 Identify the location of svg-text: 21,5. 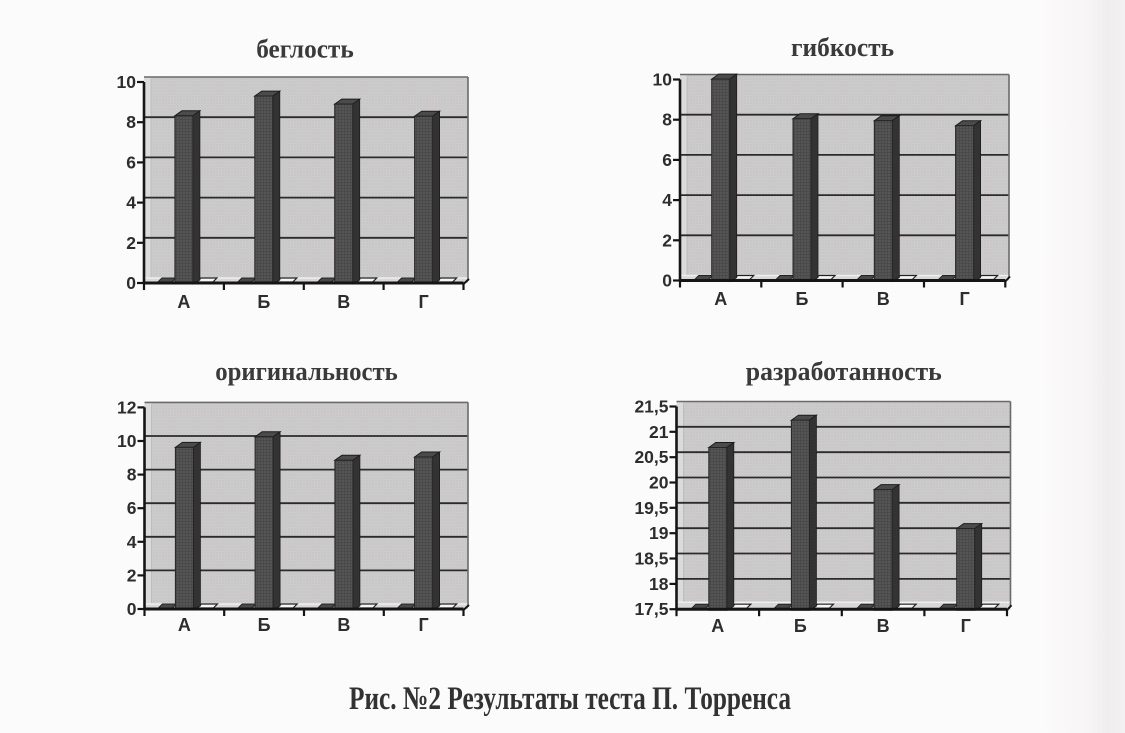
(651, 407).